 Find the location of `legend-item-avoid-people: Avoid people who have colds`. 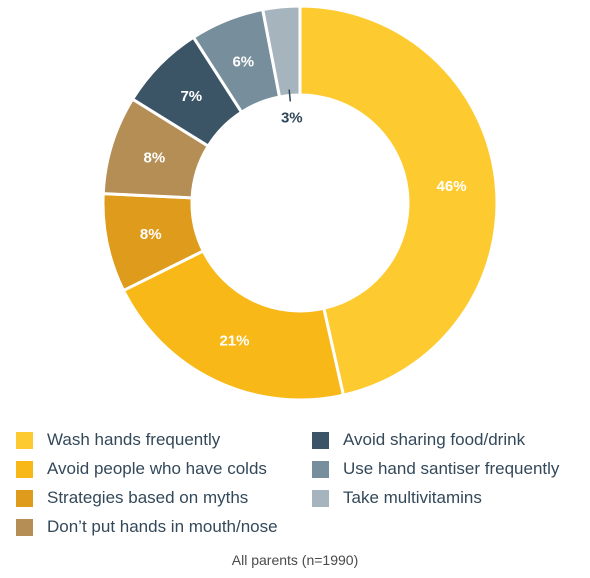

legend-item-avoid-people: Avoid people who have colds is located at coordinates (141, 469).